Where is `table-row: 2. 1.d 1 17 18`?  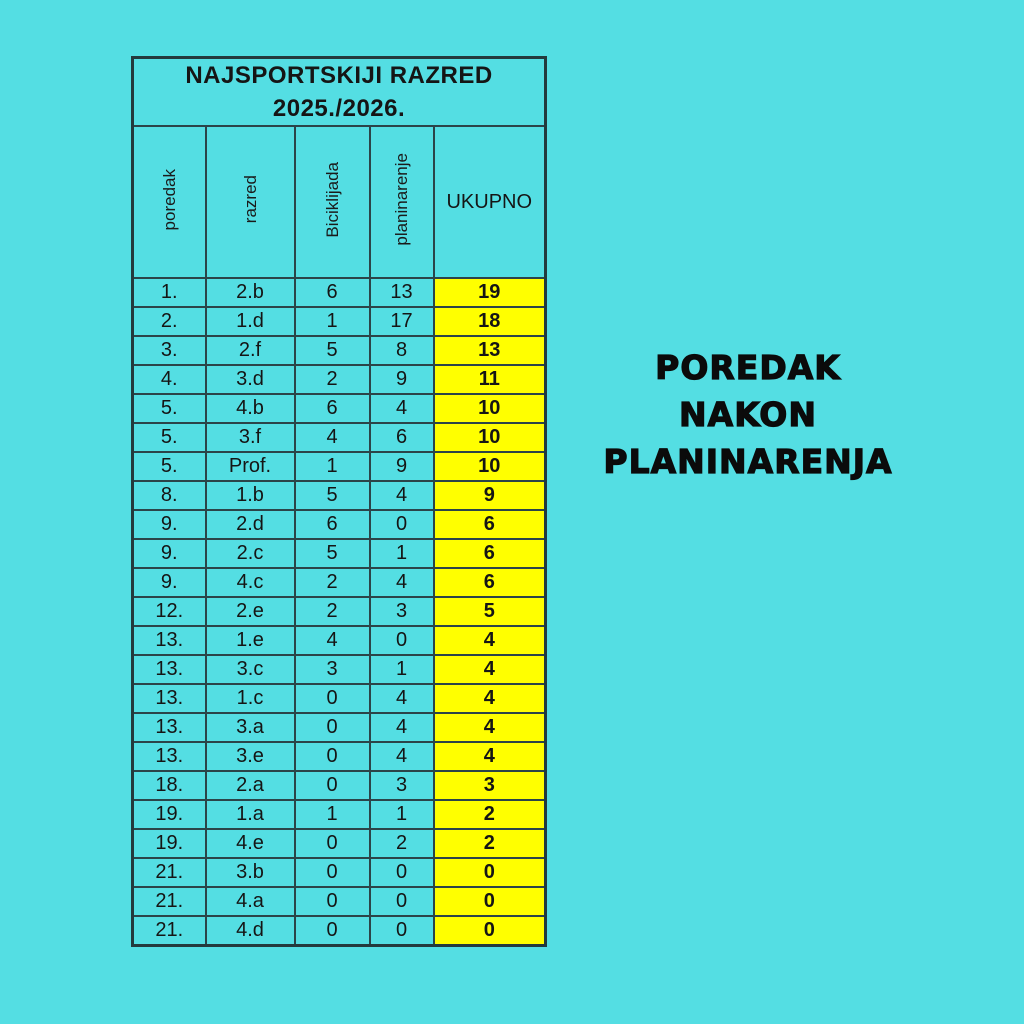
table-row: 2. 1.d 1 17 18 is located at coordinates (339, 321).